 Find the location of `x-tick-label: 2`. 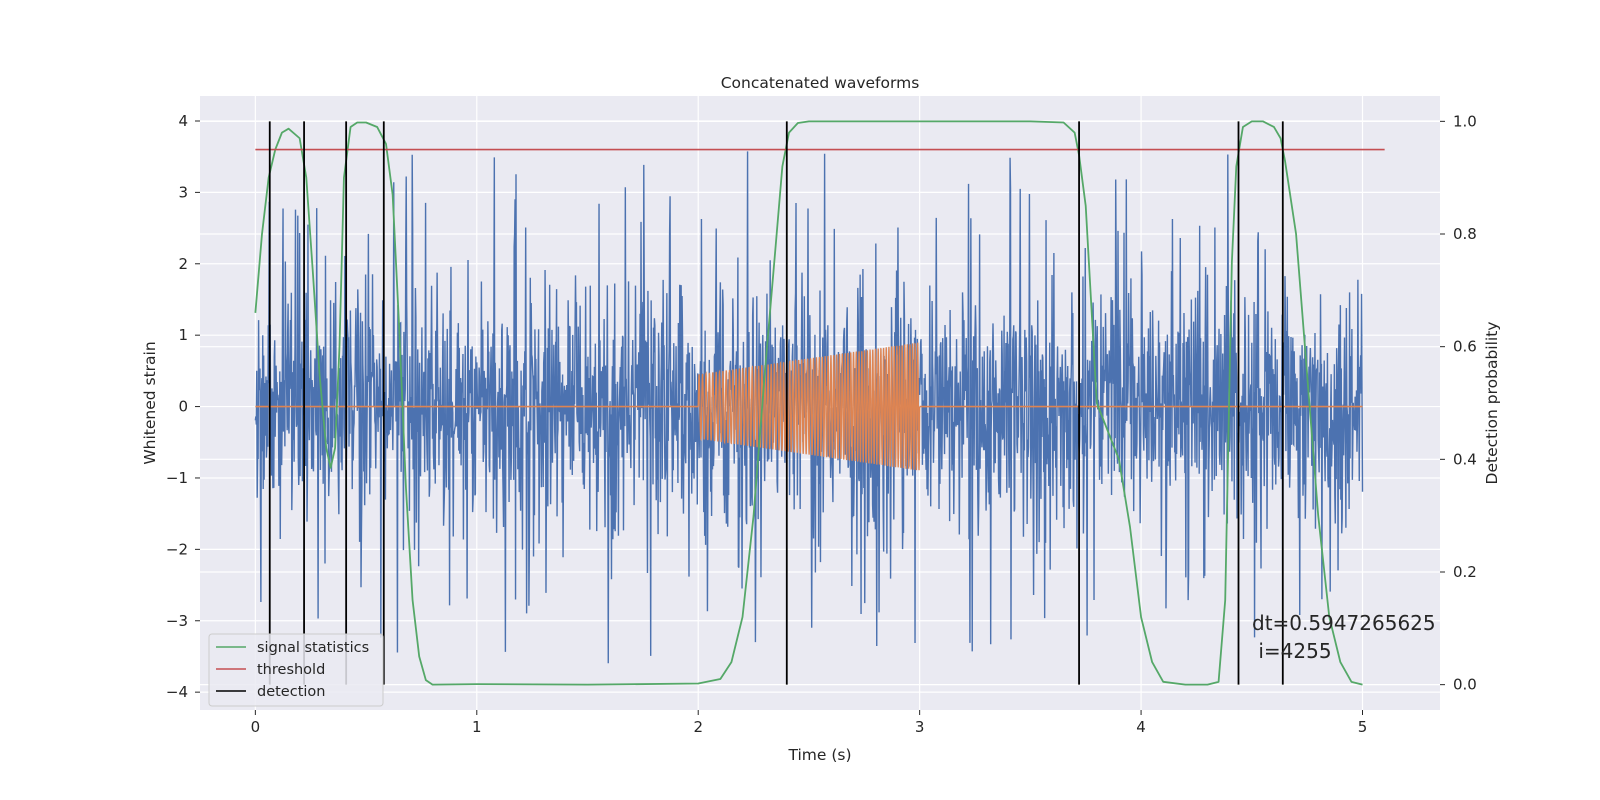

x-tick-label: 2 is located at coordinates (698, 727).